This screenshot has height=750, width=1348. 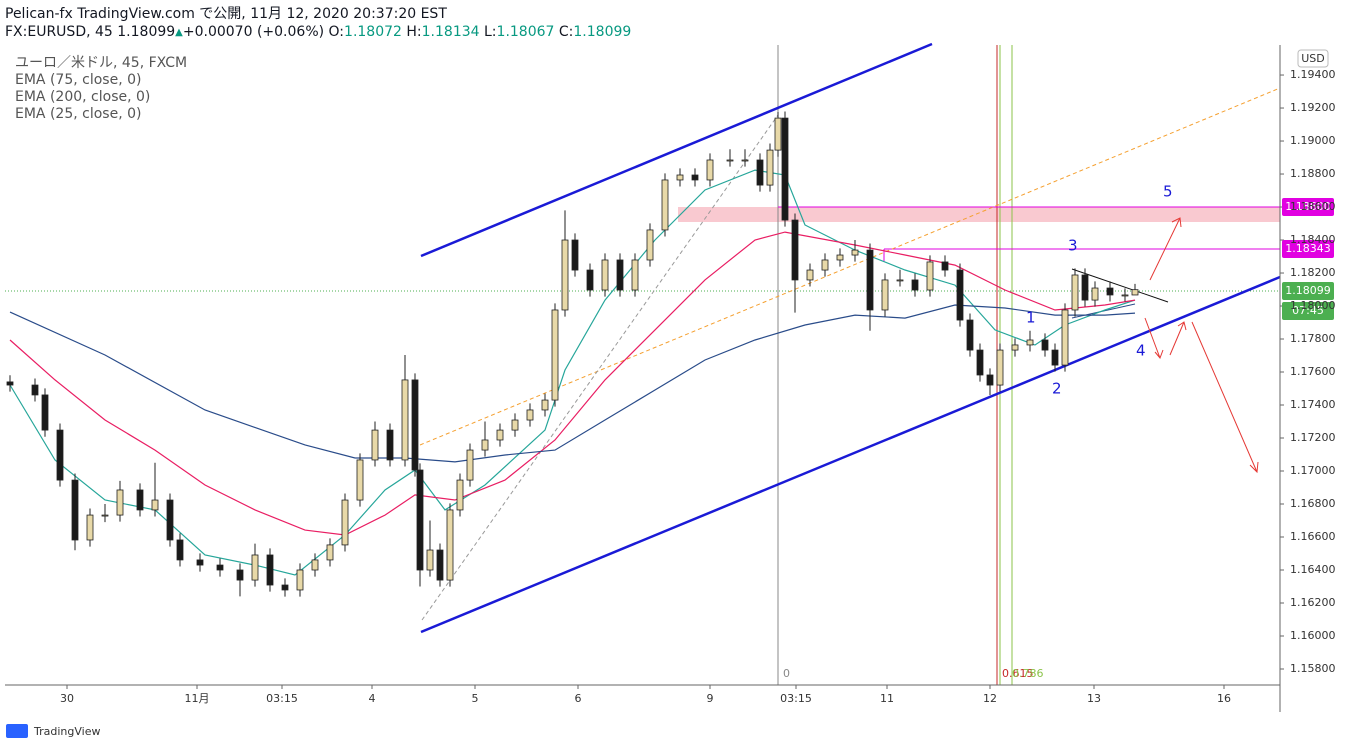 I want to click on y-tick-label: 1.19400, so click(x=1313, y=74).